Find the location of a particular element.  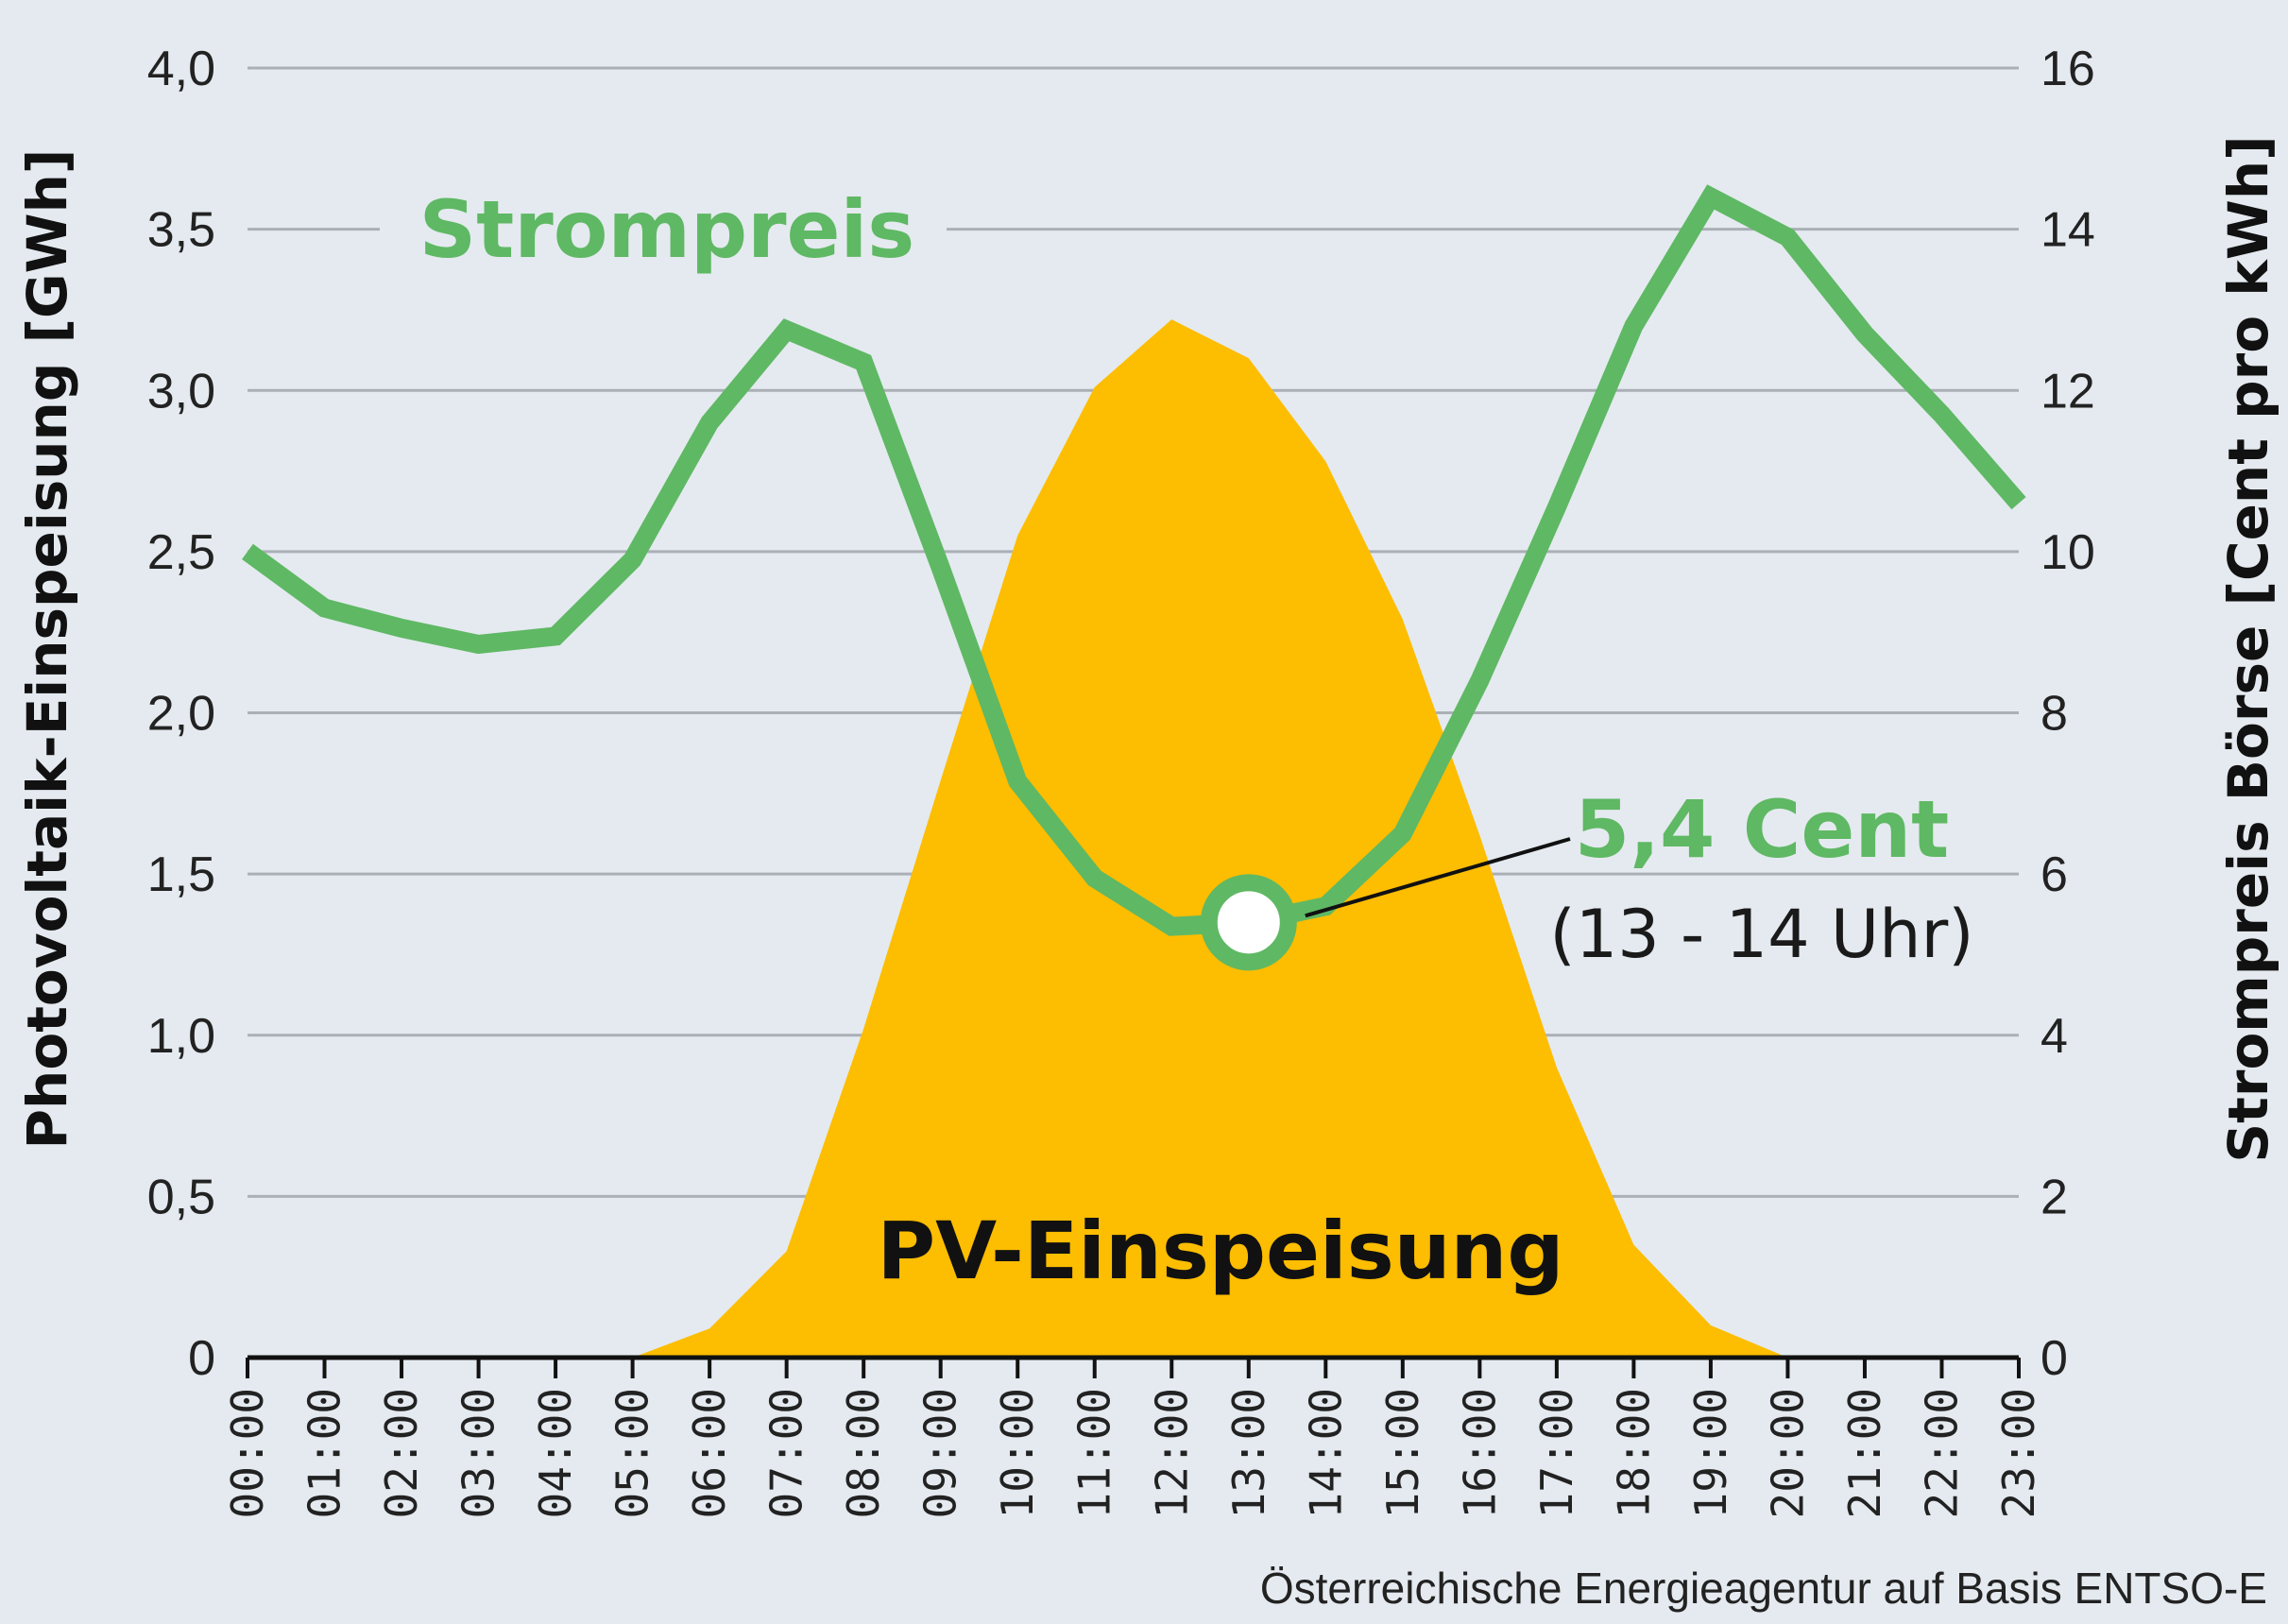

left-tick-label: 3,0 is located at coordinates (181, 391).